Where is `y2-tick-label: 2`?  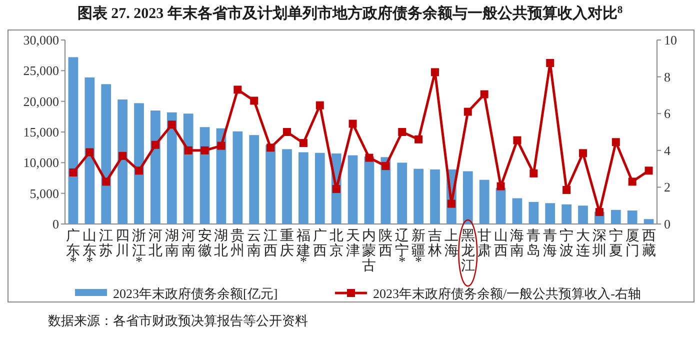 y2-tick-label: 2 is located at coordinates (667, 187).